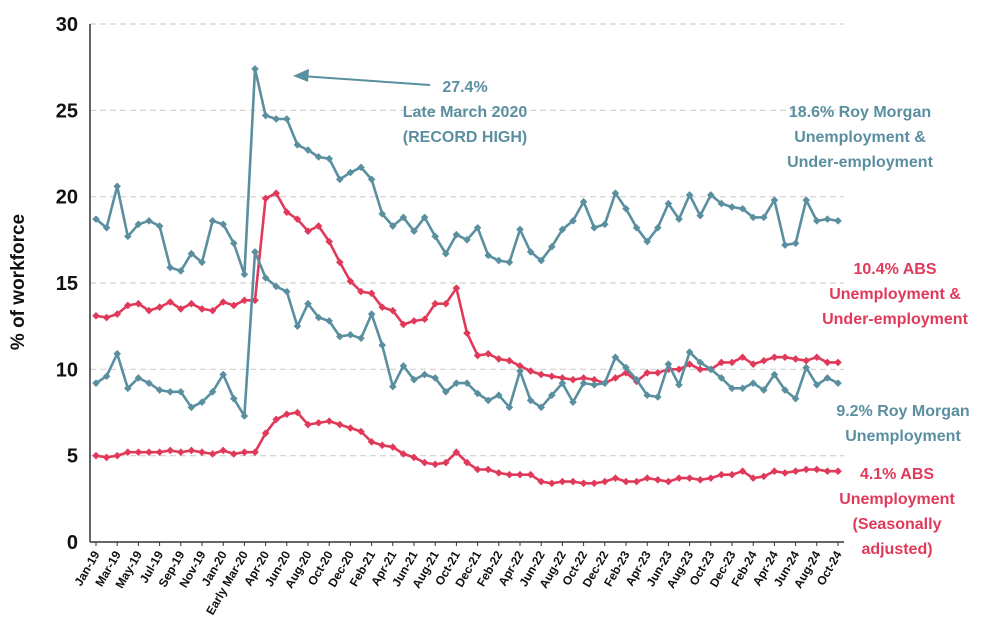  I want to click on y-tick-label: 25, so click(67, 111).